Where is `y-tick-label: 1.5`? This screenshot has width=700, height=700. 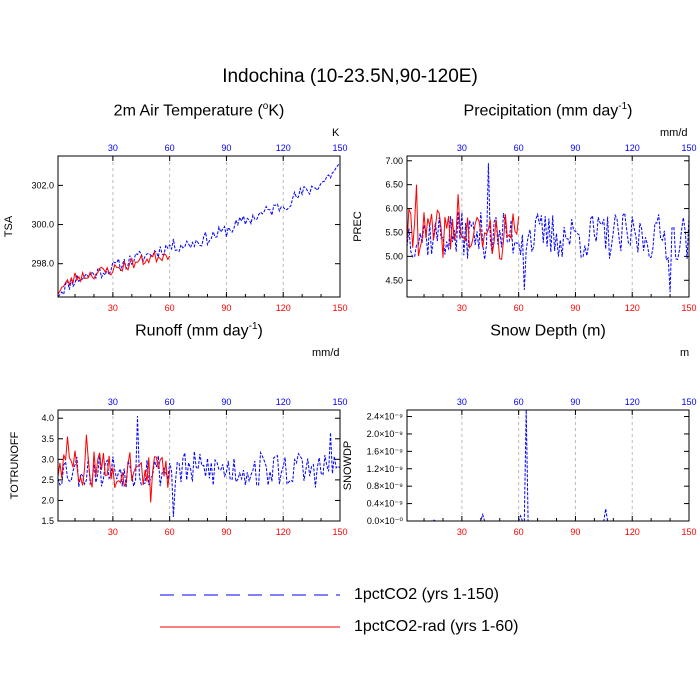 y-tick-label: 1.5 is located at coordinates (47, 521).